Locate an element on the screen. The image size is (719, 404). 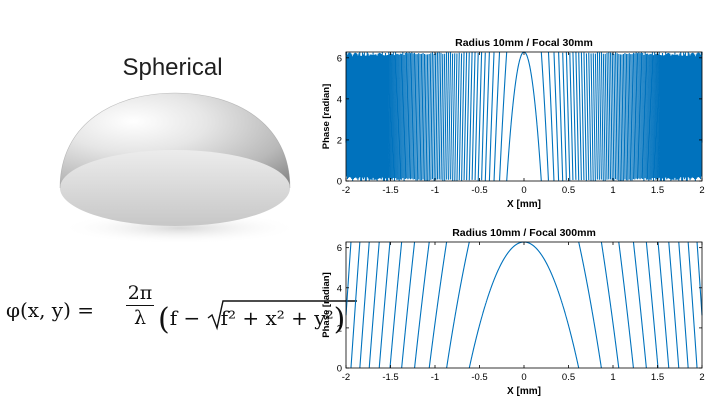
formula-fraction: 2π λ is located at coordinates (140, 305).